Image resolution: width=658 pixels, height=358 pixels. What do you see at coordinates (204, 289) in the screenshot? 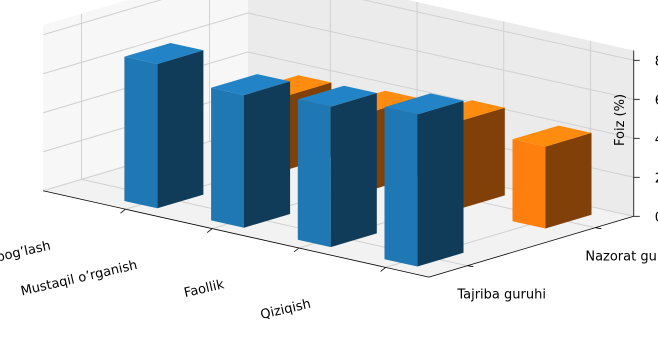
I see `category-tick-label: Faollik` at bounding box center [204, 289].